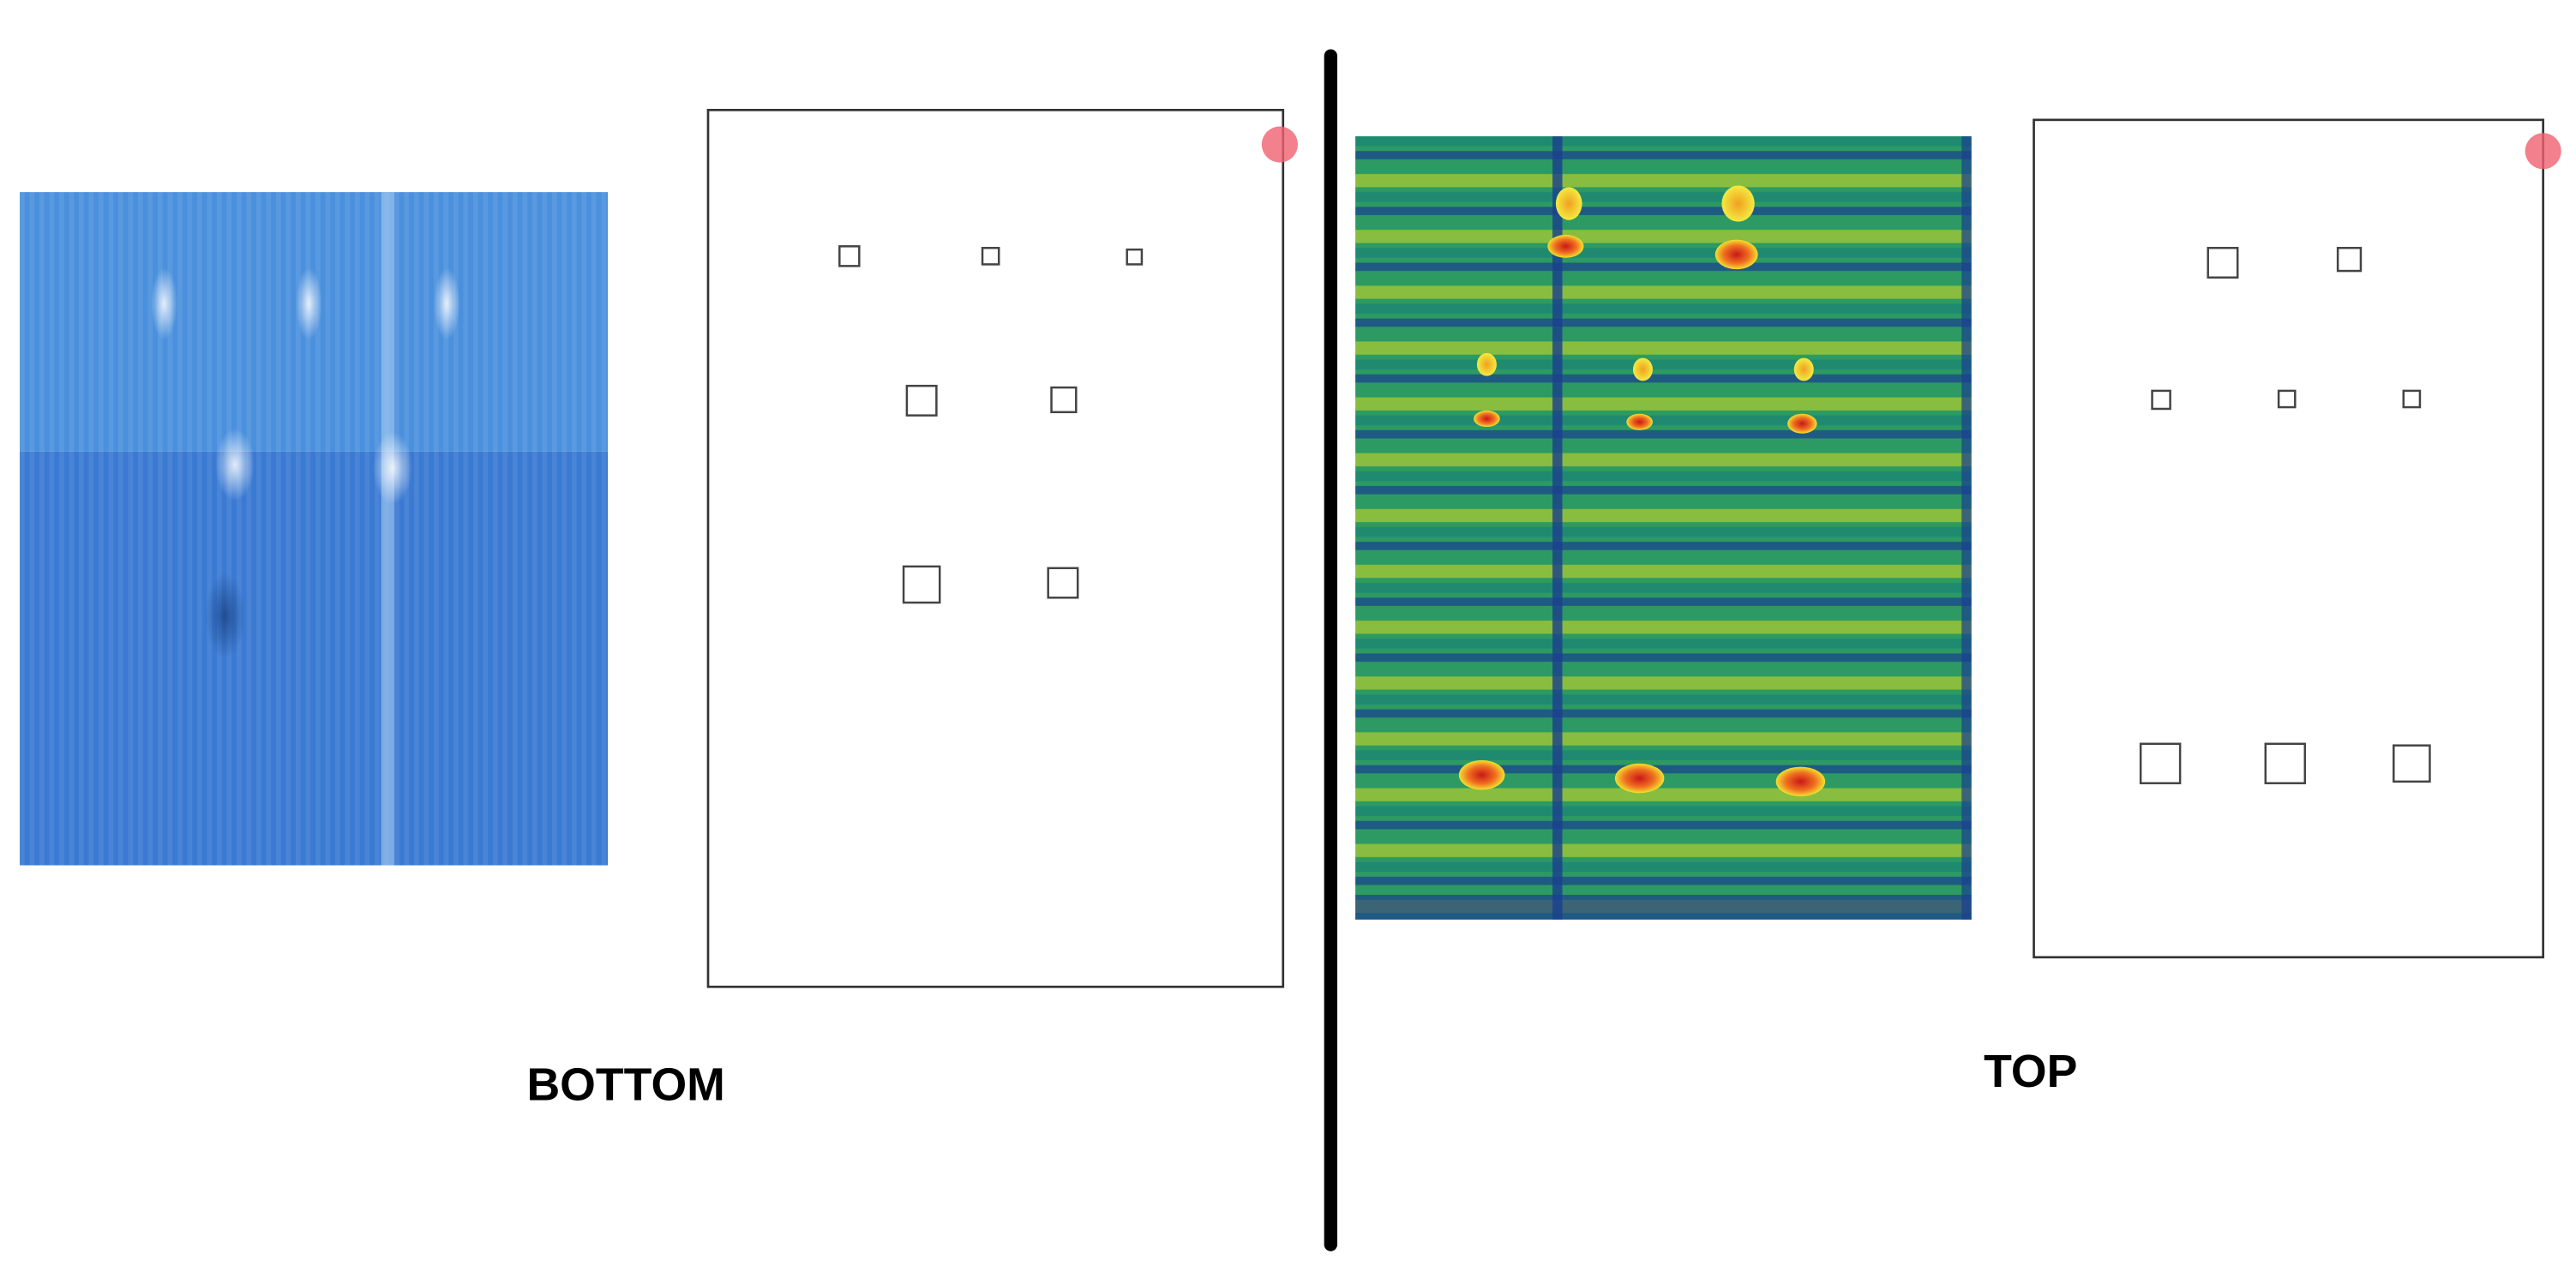  Describe the element at coordinates (1663, 527) in the screenshot. I see `top-thermal-image` at that location.